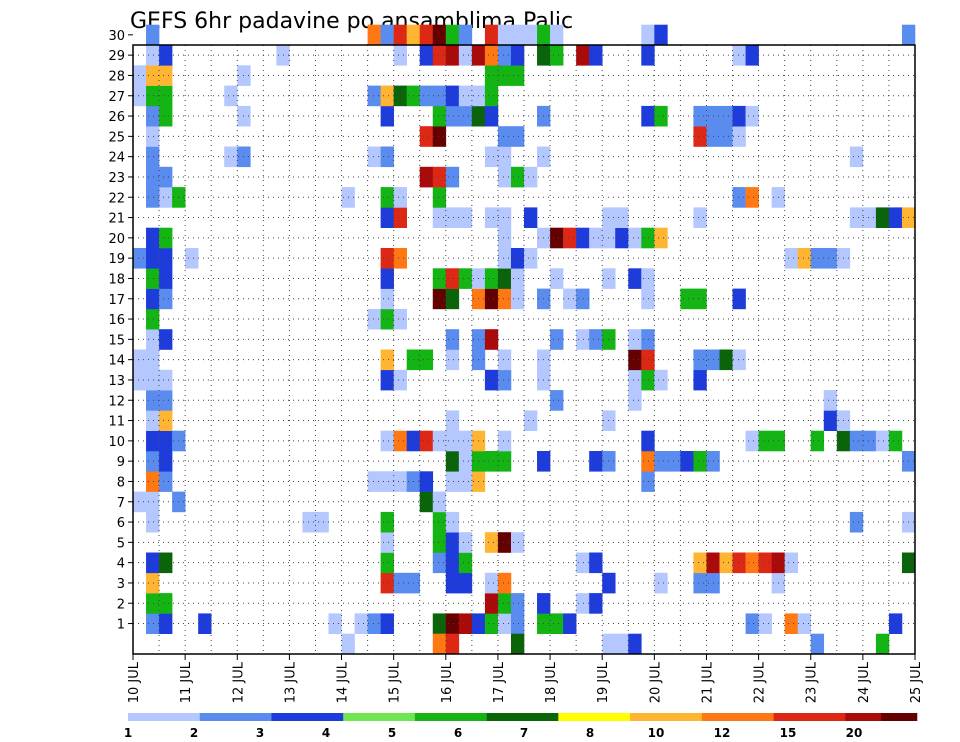 The width and height of the screenshot is (960, 742). Describe the element at coordinates (116, 239) in the screenshot. I see `y-tick-label: 20` at that location.